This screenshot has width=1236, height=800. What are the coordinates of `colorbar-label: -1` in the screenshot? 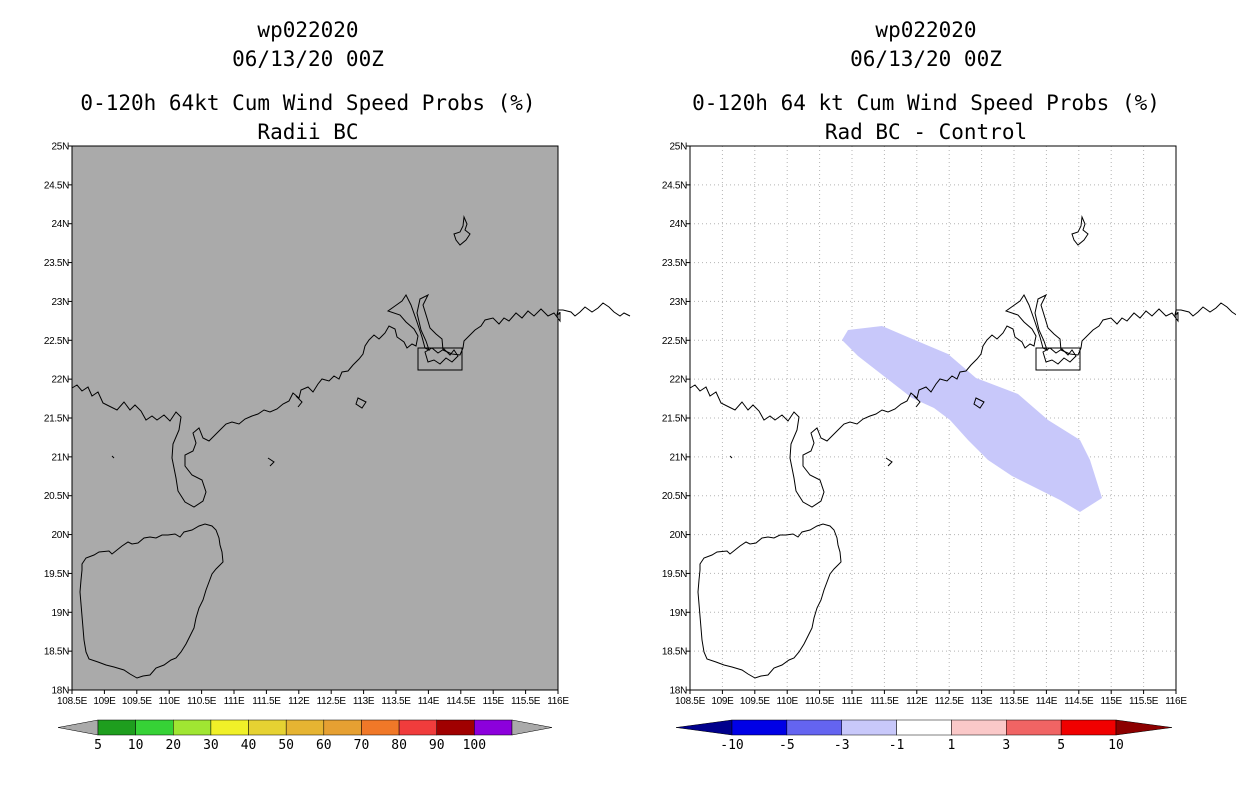 It's located at (897, 745).